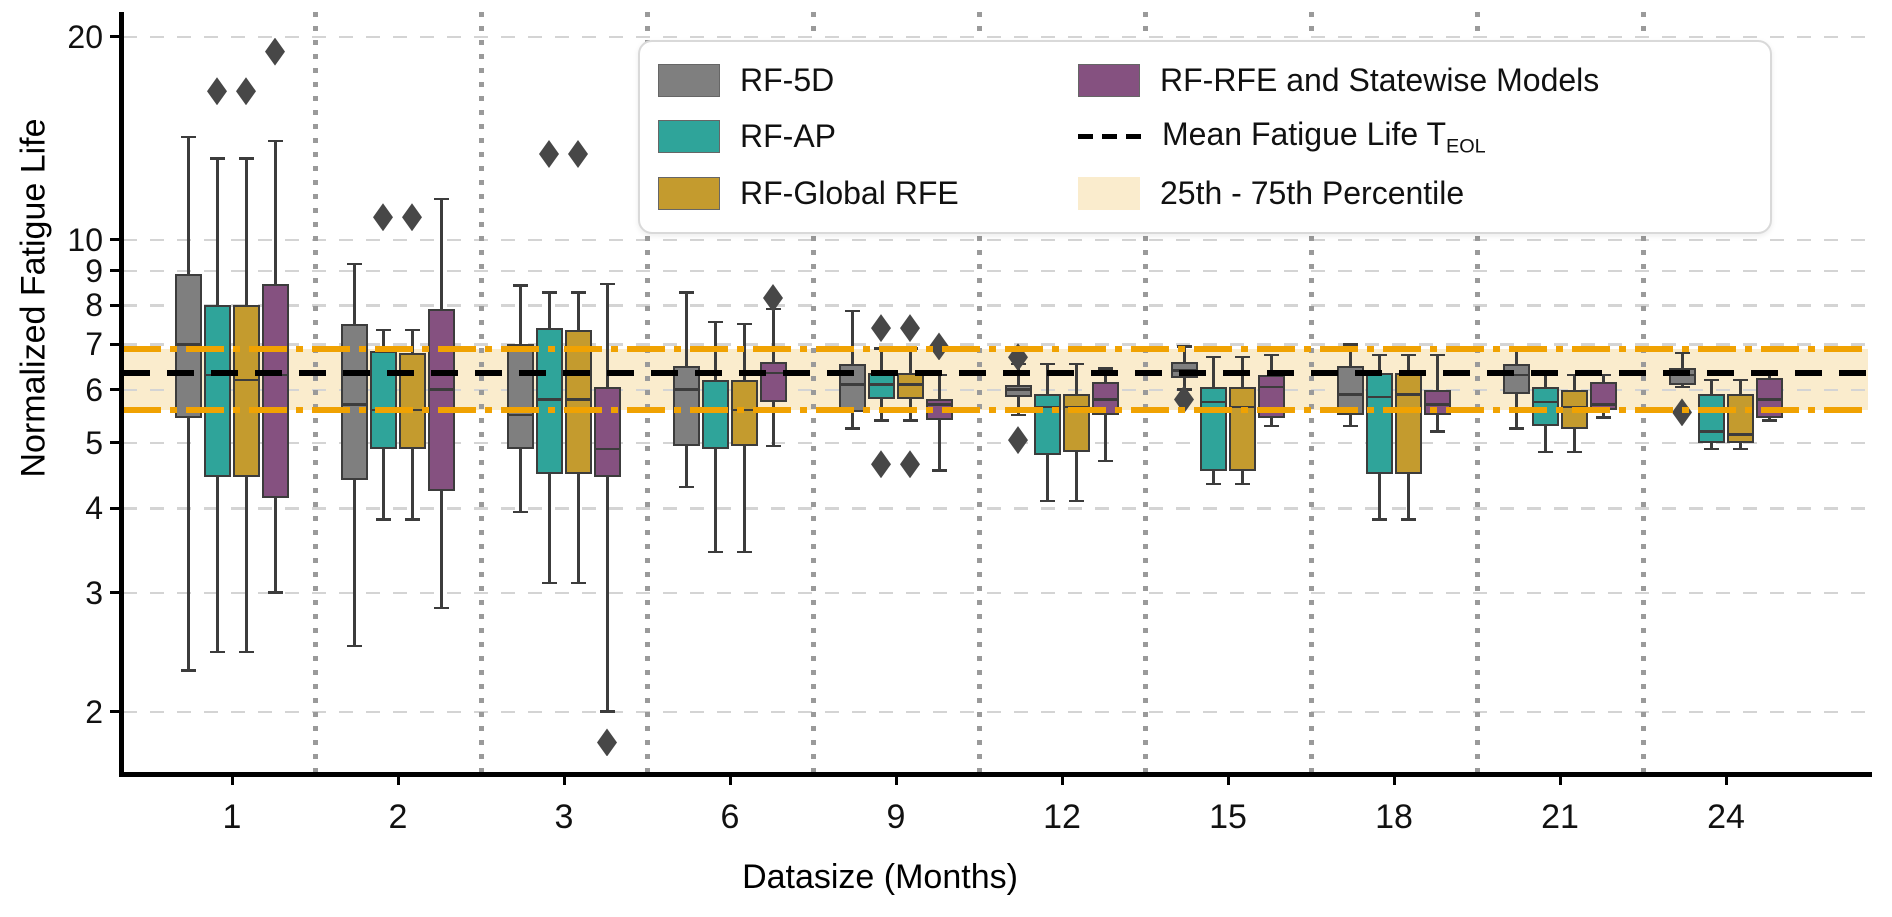 The height and width of the screenshot is (917, 1892). What do you see at coordinates (94, 442) in the screenshot?
I see `y-tick-label-5: 5` at bounding box center [94, 442].